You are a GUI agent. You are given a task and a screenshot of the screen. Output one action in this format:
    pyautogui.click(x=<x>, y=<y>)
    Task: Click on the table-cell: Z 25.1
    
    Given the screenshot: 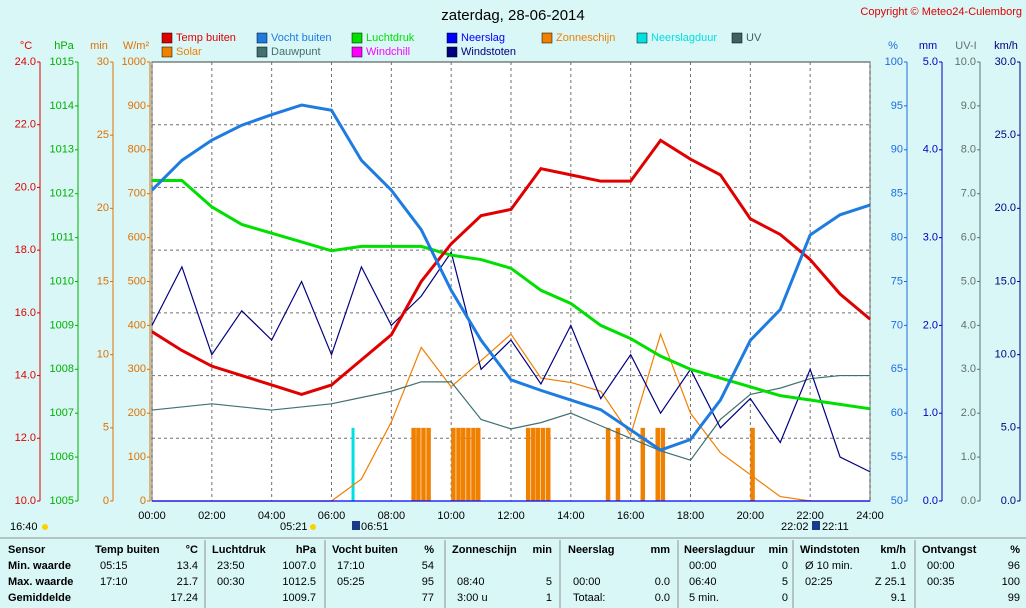 What is the action you would take?
    pyautogui.click(x=890, y=582)
    